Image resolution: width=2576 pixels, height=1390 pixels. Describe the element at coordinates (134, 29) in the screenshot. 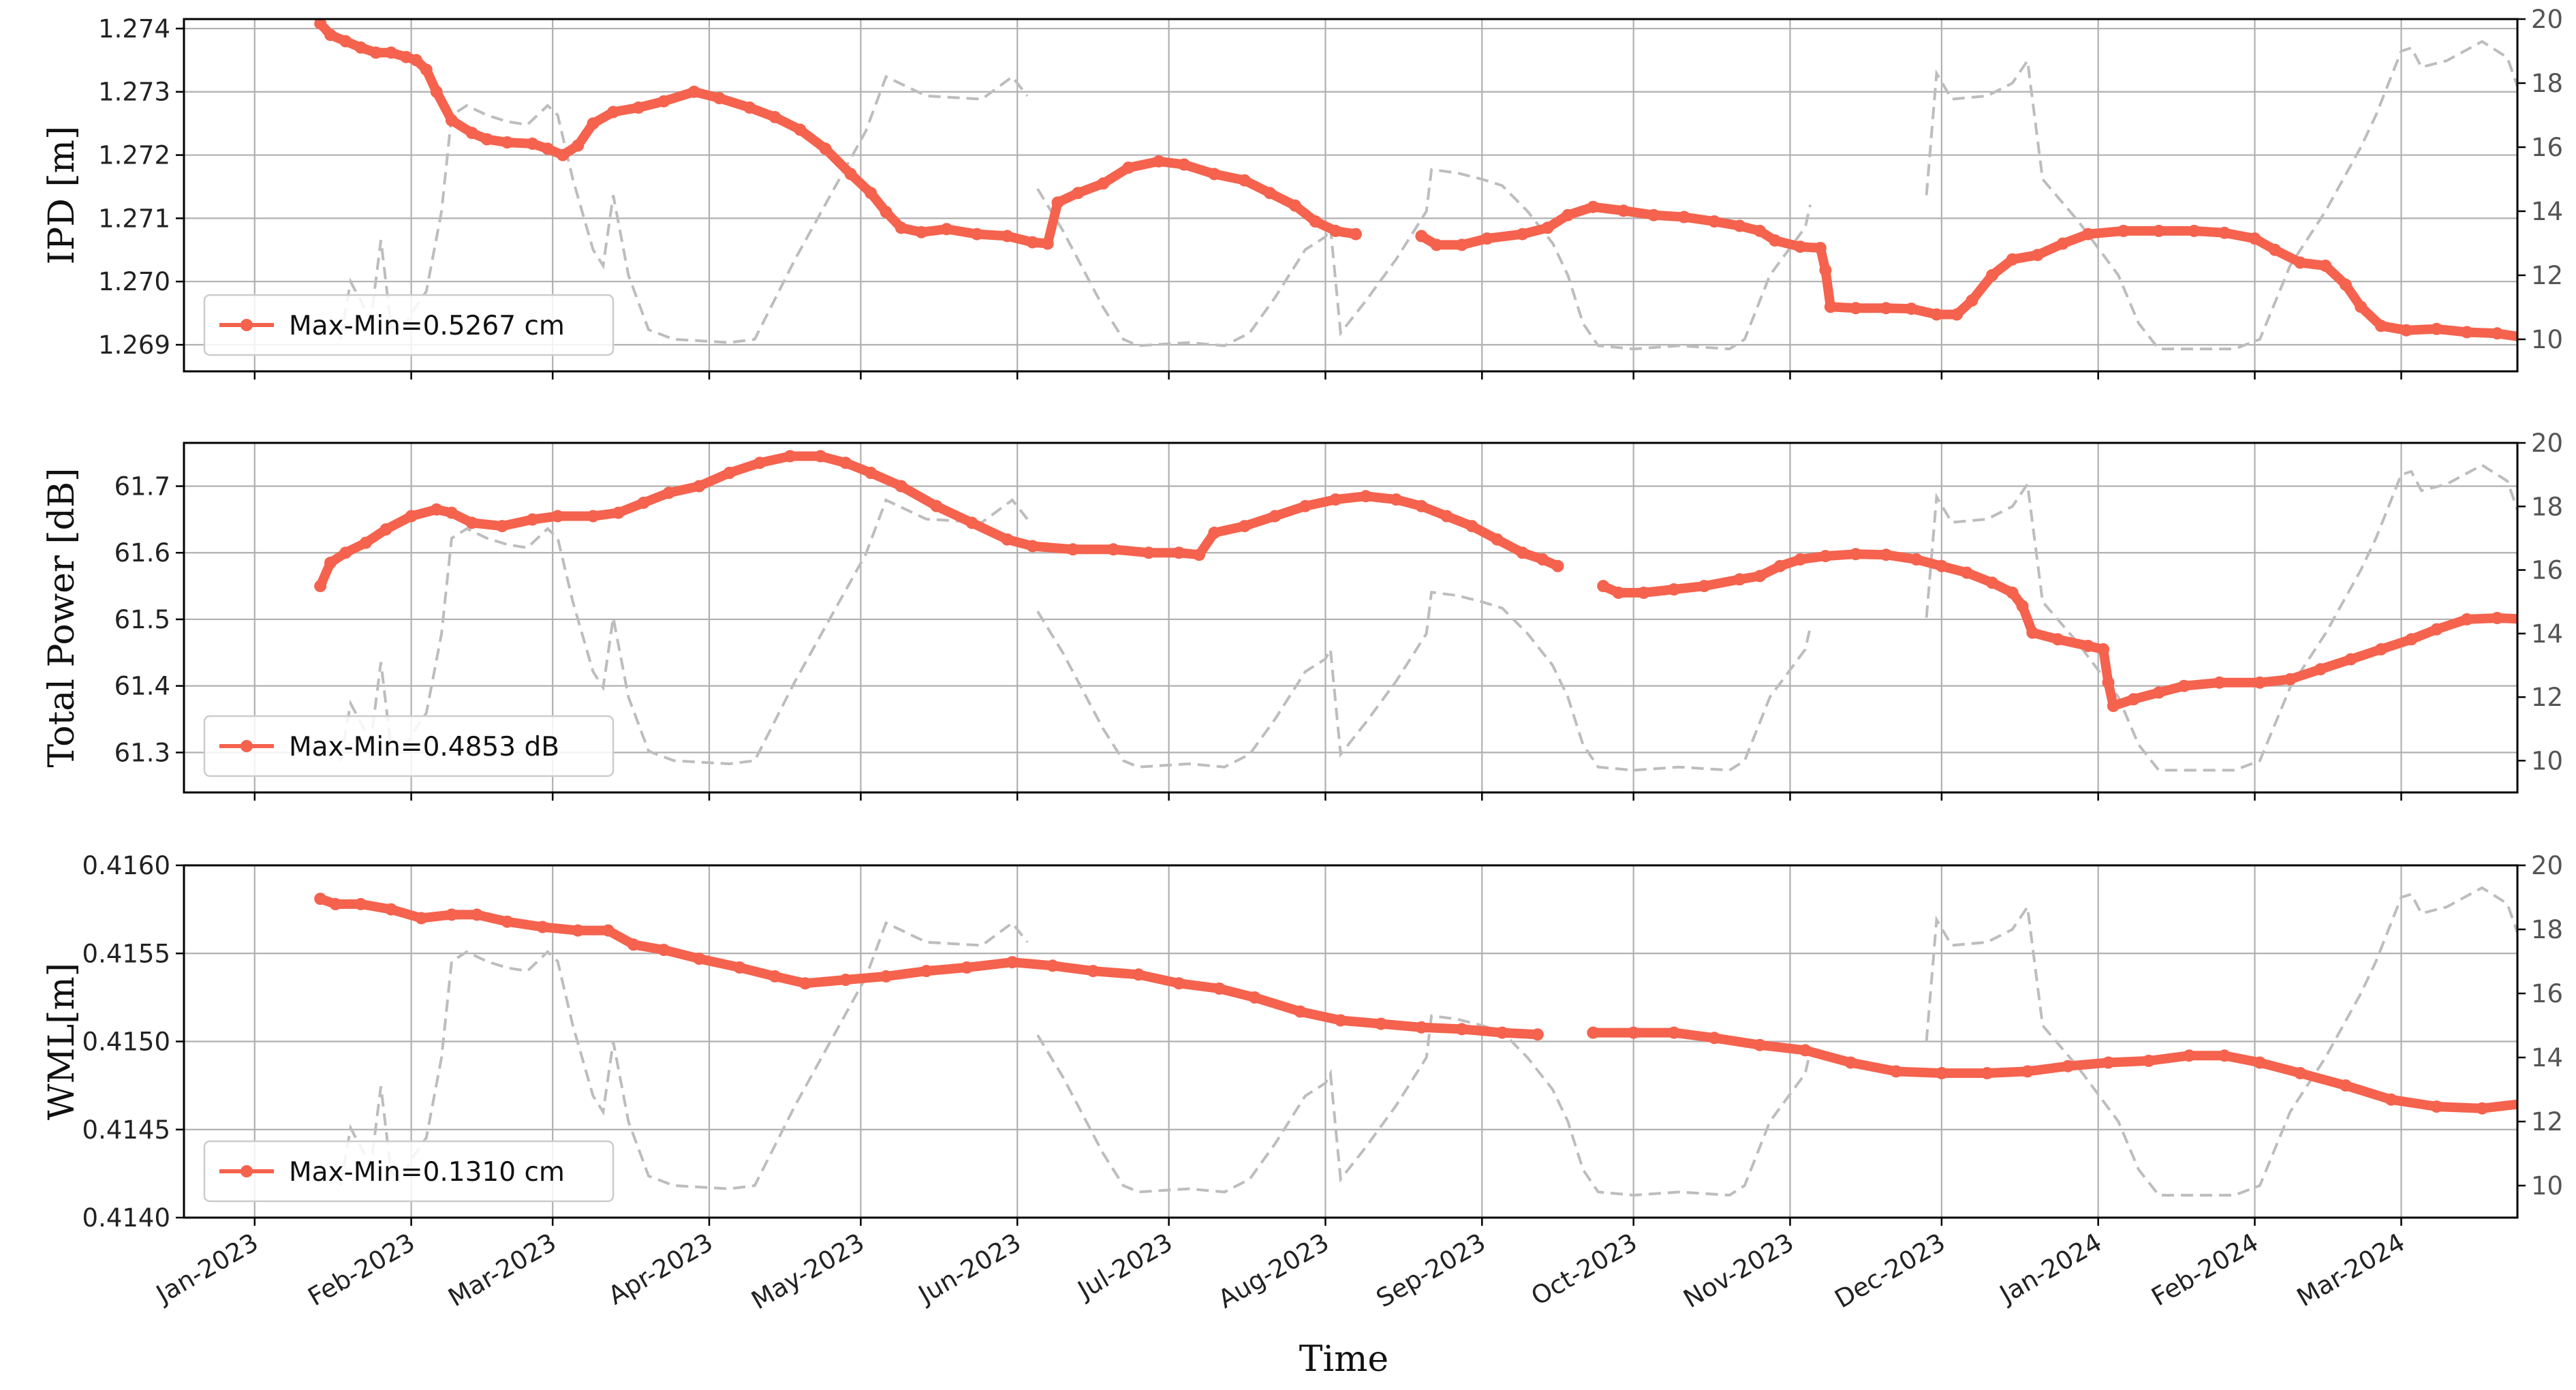

I see `y-tick-label: 1.274` at that location.